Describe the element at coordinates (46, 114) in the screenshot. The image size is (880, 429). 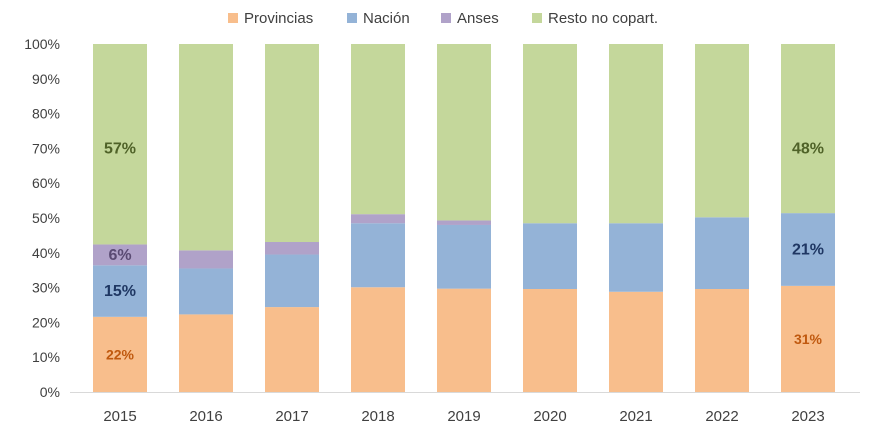
I see `y-tick-label: 80%` at that location.